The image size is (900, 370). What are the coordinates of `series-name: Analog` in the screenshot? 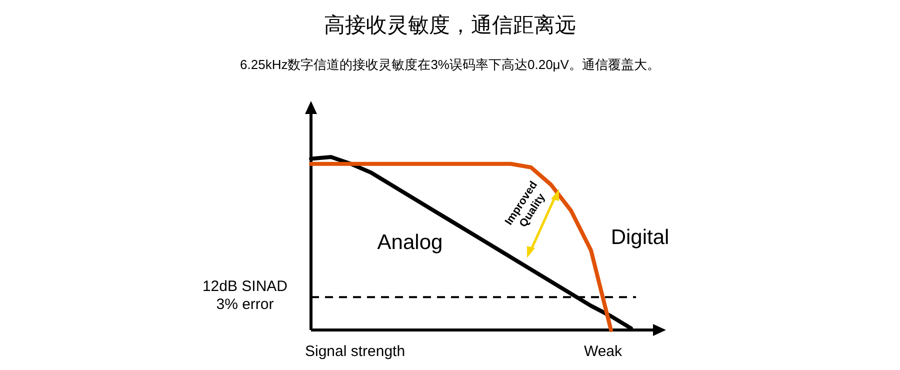 It's located at (410, 242).